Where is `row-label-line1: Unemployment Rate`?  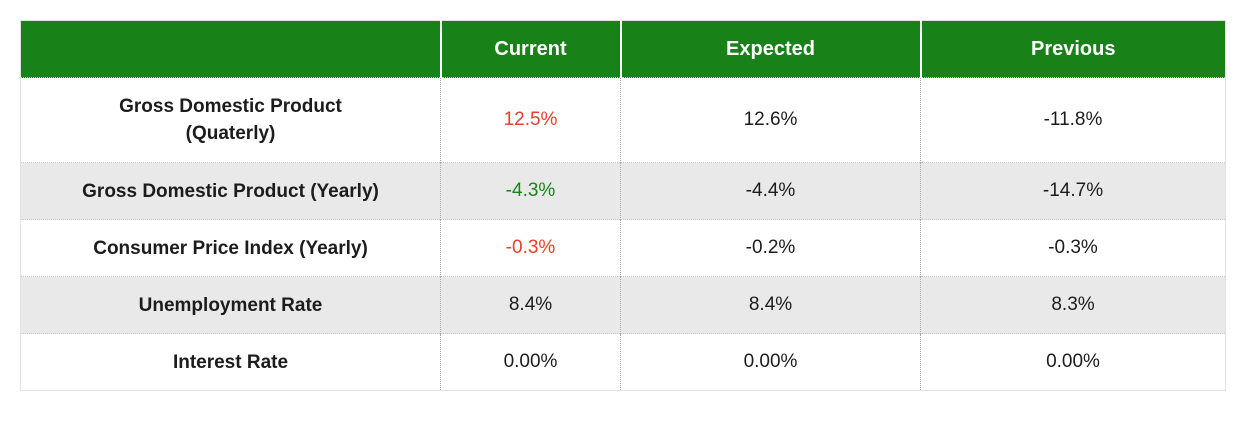
row-label-line1: Unemployment Rate is located at coordinates (230, 305).